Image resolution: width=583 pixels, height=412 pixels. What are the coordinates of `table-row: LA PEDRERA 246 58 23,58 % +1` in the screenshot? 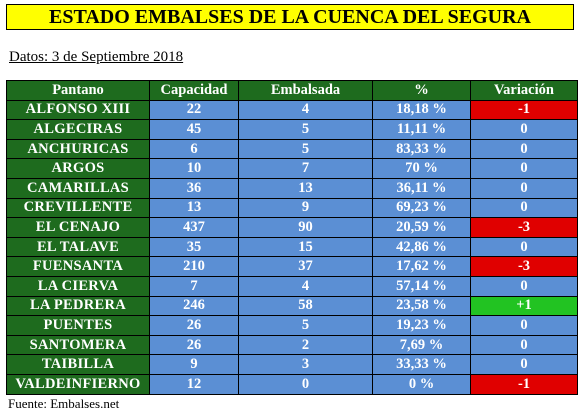 It's located at (292, 306).